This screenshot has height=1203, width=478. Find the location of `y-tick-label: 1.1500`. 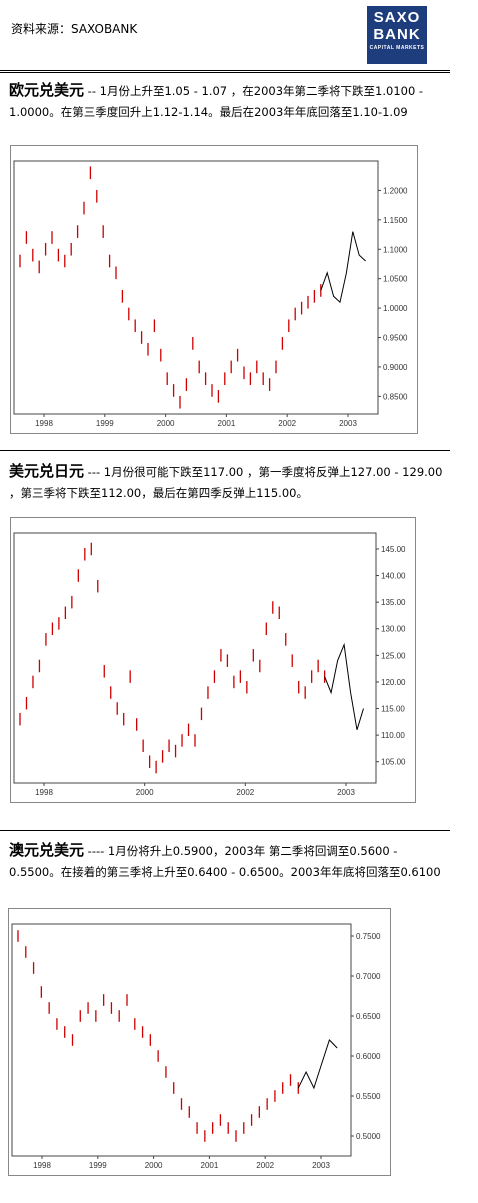

y-tick-label: 1.1500 is located at coordinates (395, 220).